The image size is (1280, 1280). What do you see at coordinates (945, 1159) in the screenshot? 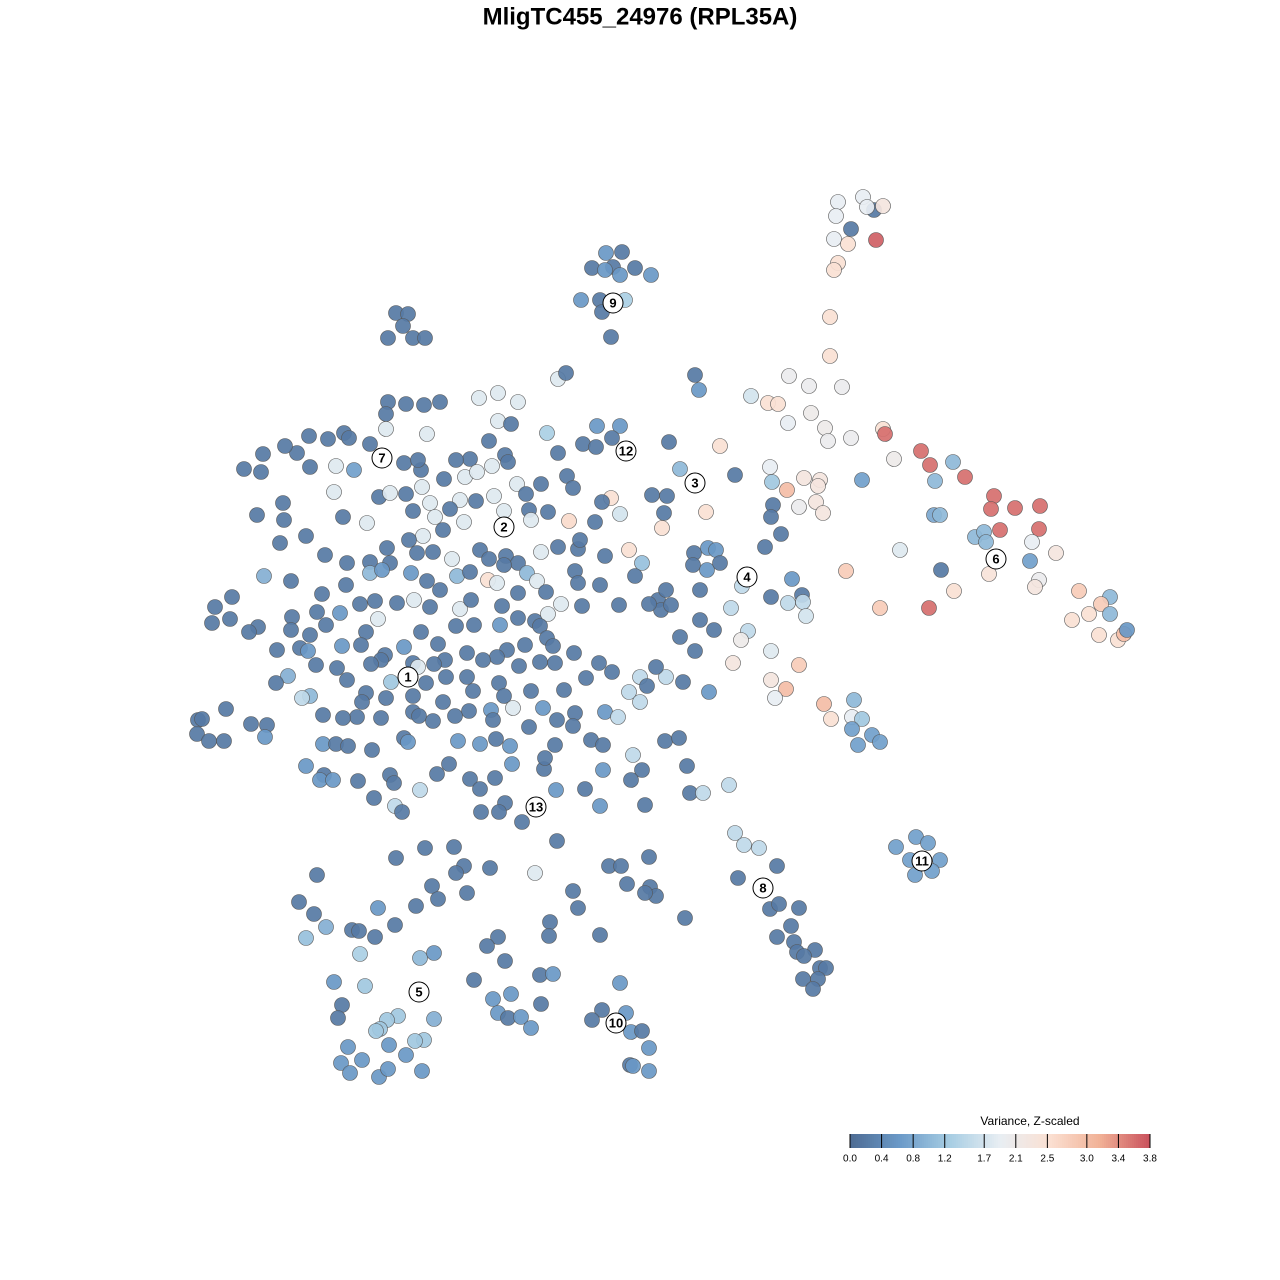
I see `colorbar-tick-label: 1.2` at bounding box center [945, 1159].